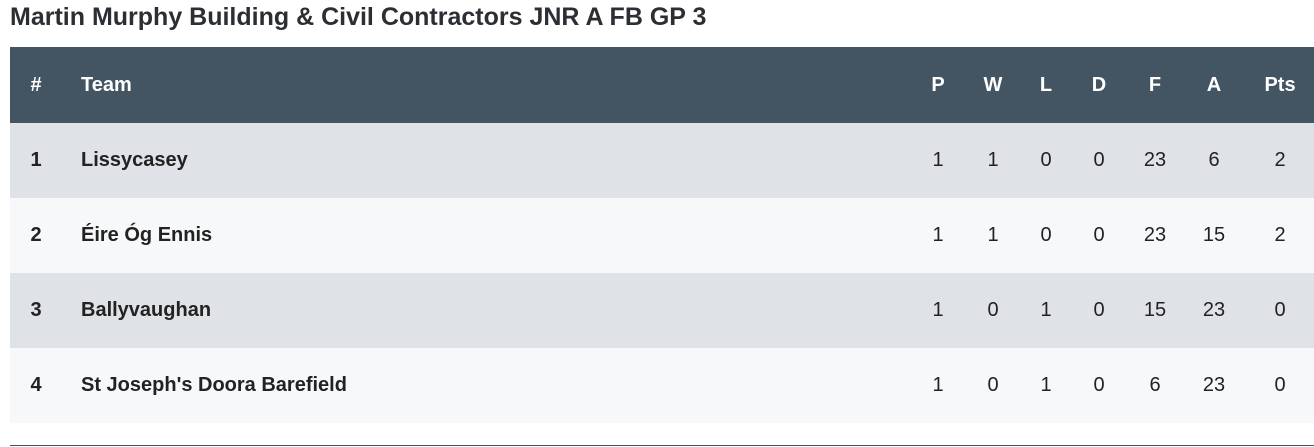 This screenshot has height=447, width=1314. What do you see at coordinates (36, 235) in the screenshot?
I see `position: 2` at bounding box center [36, 235].